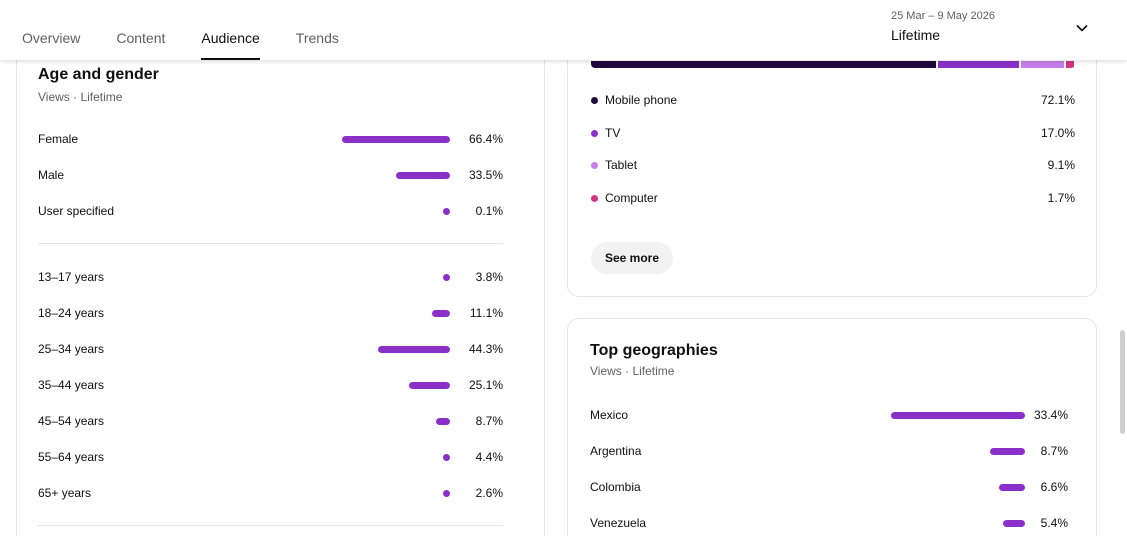 This screenshot has height=536, width=1127. Describe the element at coordinates (71, 421) in the screenshot. I see `age-row-label: 45–54 years` at that location.